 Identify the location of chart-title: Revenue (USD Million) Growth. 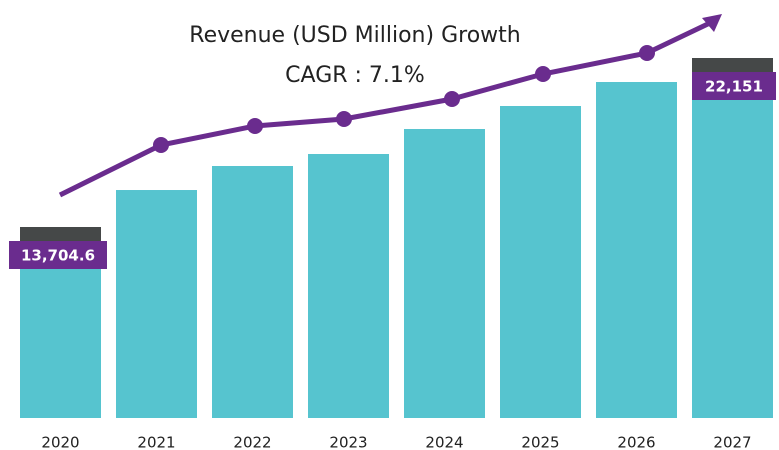
(354, 35).